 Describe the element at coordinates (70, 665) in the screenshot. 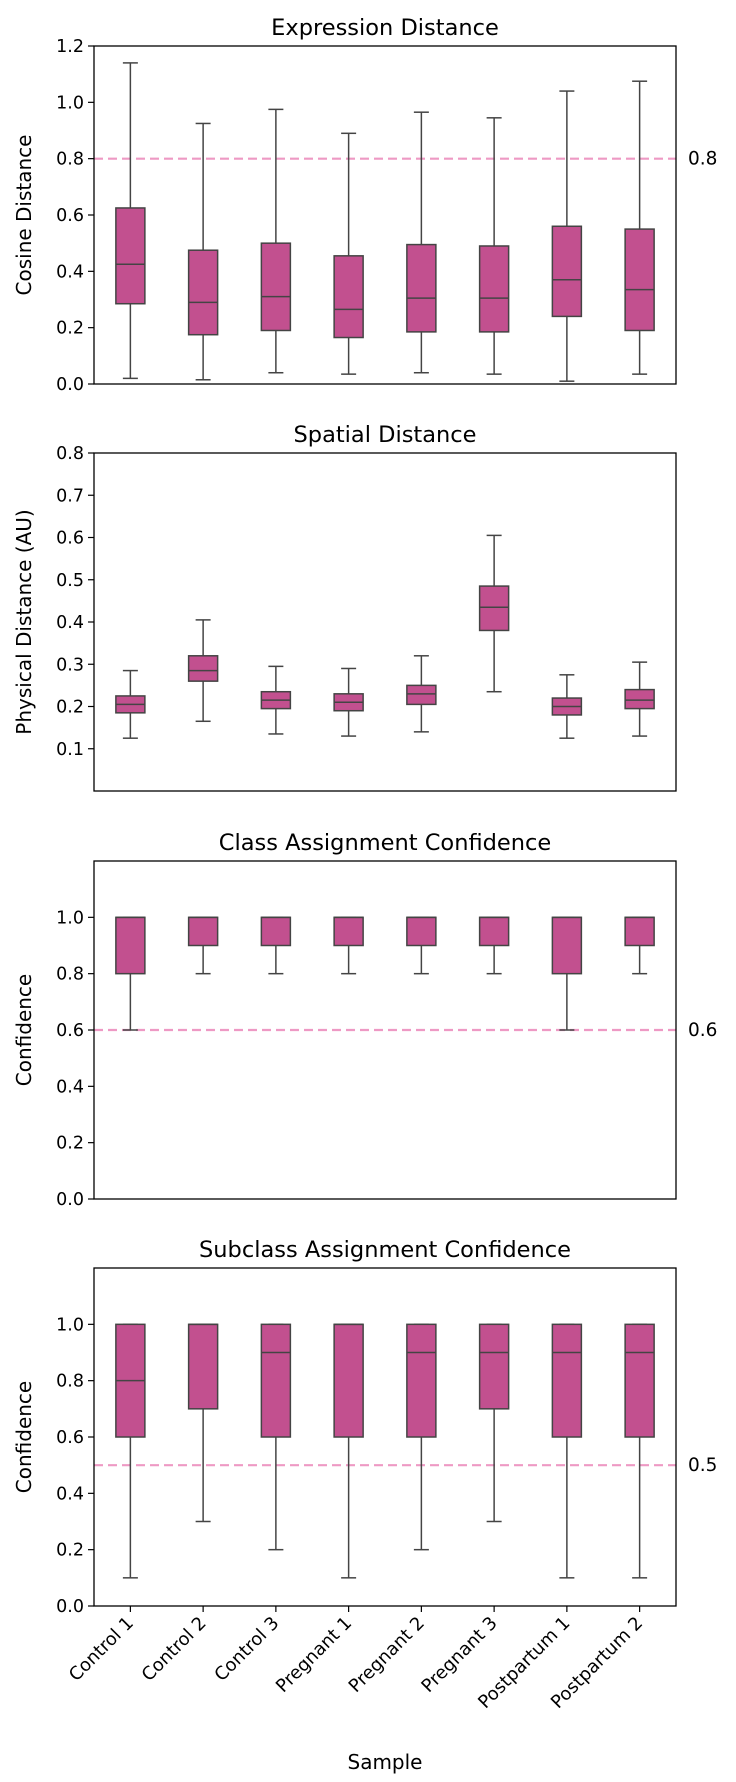

I see `y-tick-label: 0.3` at that location.